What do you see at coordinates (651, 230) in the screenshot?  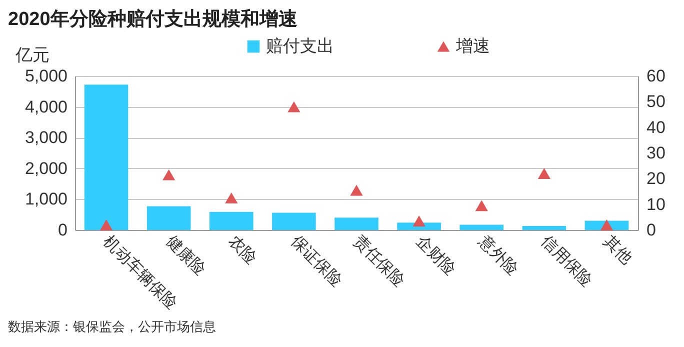 I see `y2-tick-label: 0` at bounding box center [651, 230].